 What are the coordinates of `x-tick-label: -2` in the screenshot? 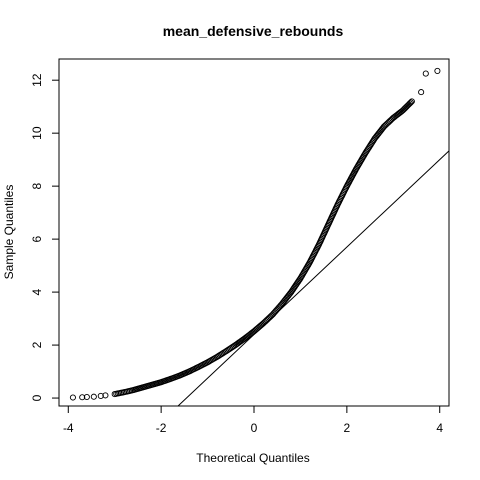 It's located at (161, 428).